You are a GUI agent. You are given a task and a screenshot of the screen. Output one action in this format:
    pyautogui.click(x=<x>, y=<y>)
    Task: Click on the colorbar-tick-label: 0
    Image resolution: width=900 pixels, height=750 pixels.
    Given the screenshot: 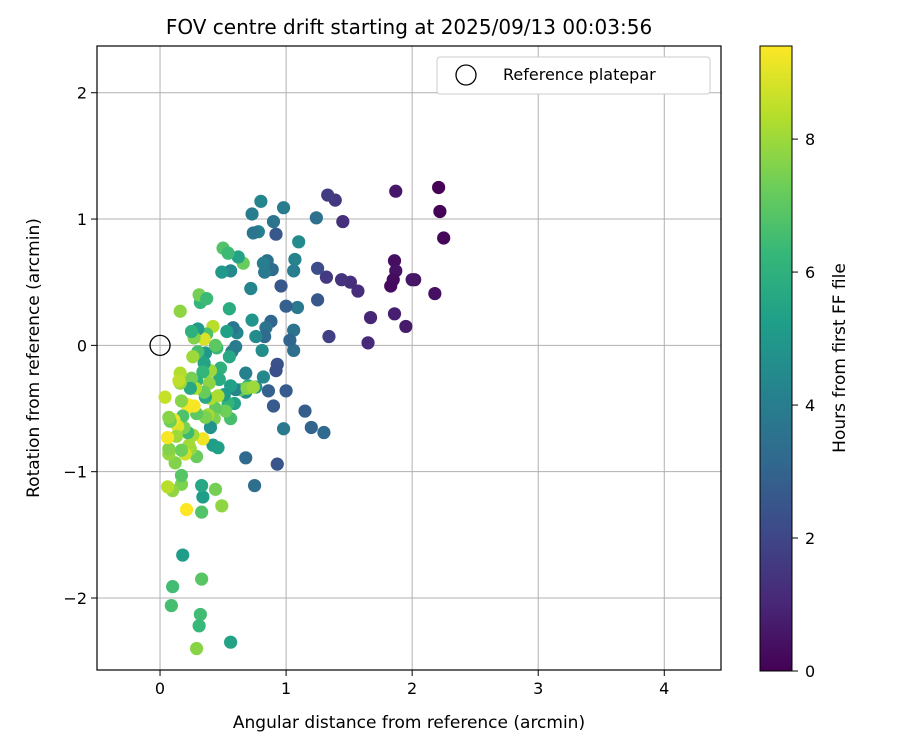 What is the action you would take?
    pyautogui.click(x=810, y=671)
    